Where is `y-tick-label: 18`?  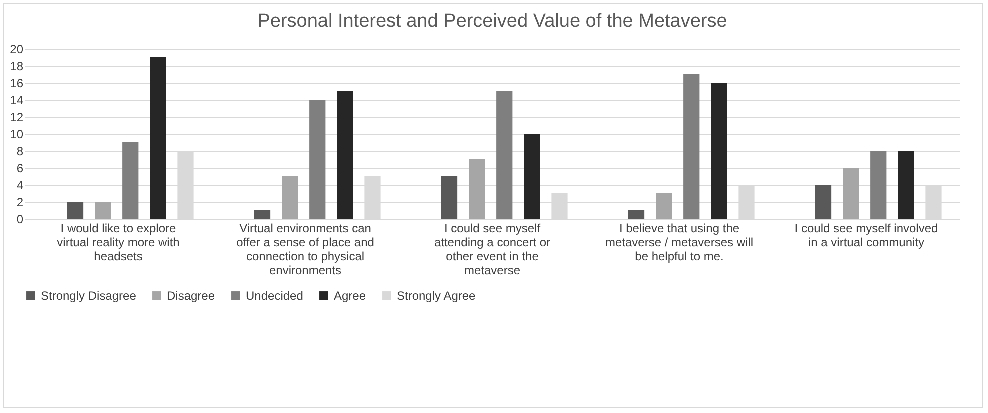 y-tick-label: 18 is located at coordinates (17, 67).